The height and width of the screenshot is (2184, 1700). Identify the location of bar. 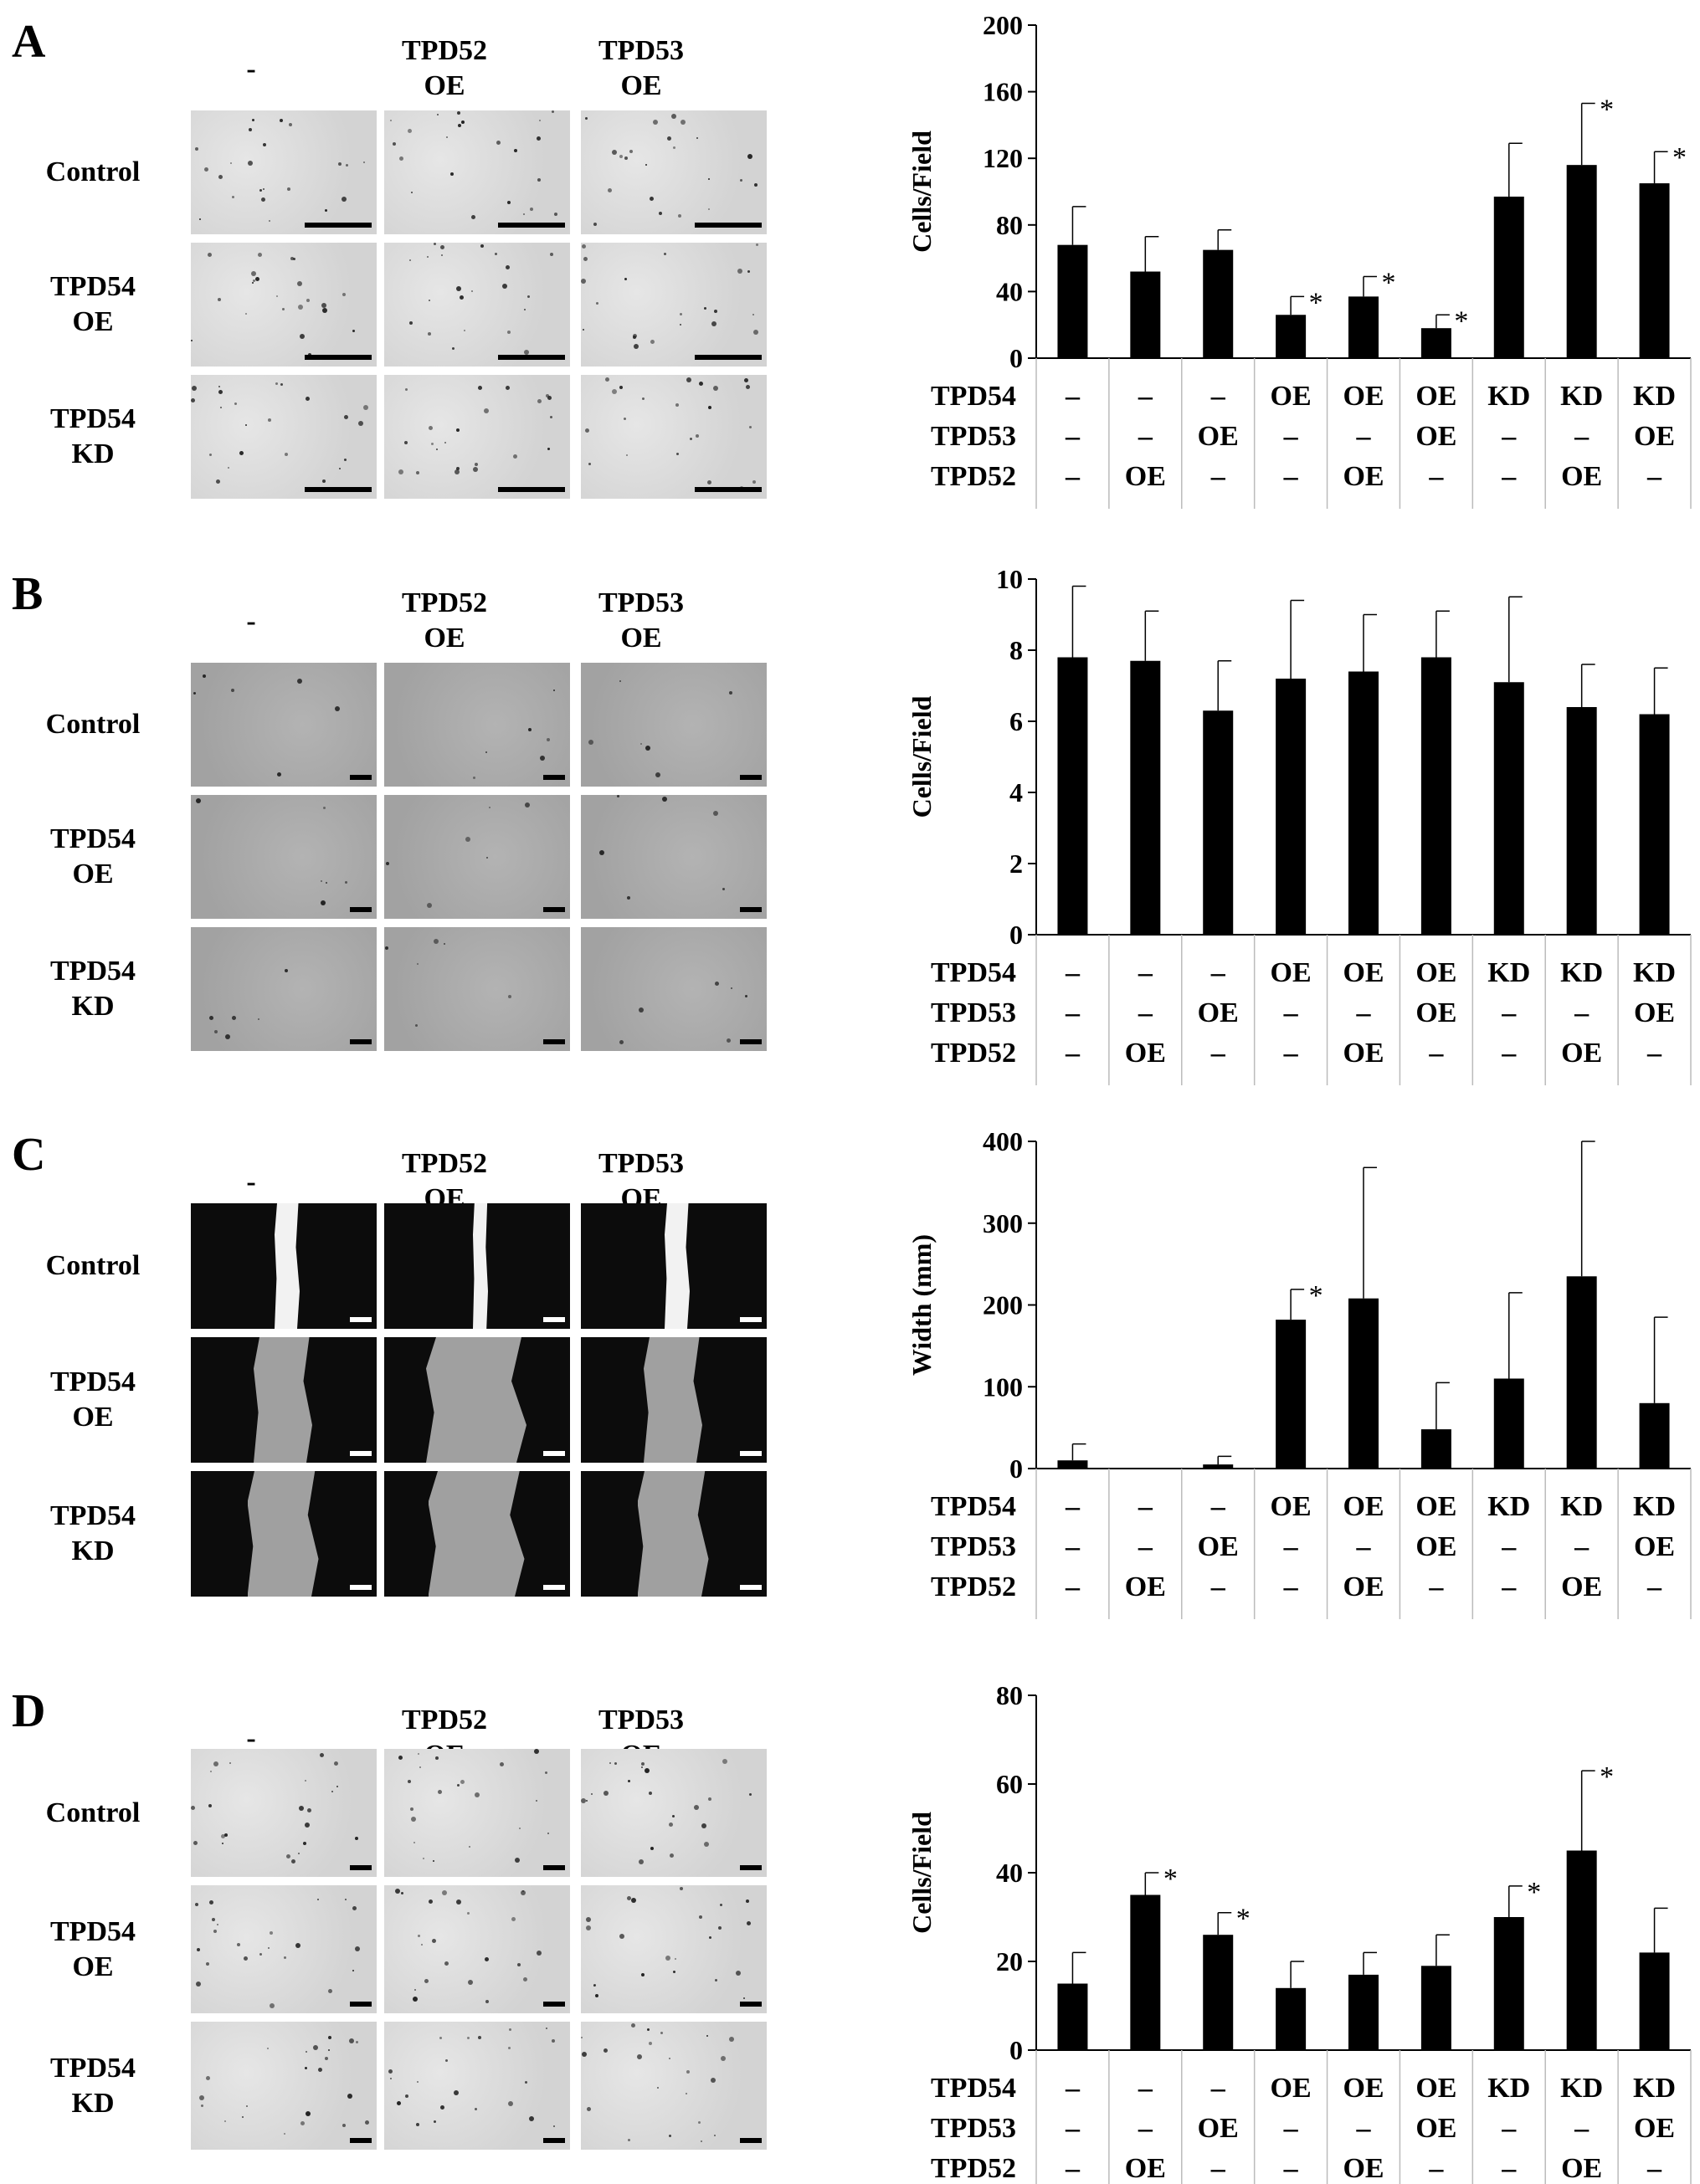
(1581, 1372).